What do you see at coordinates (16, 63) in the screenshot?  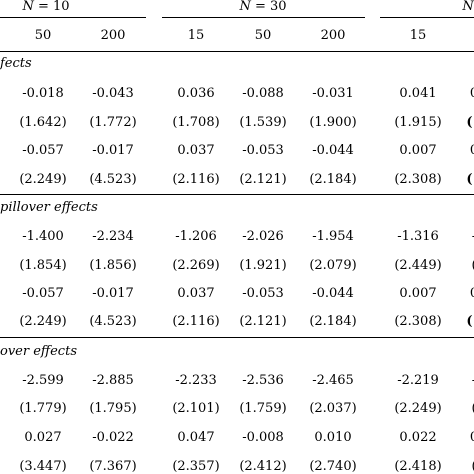 I see `section-title: fects` at bounding box center [16, 63].